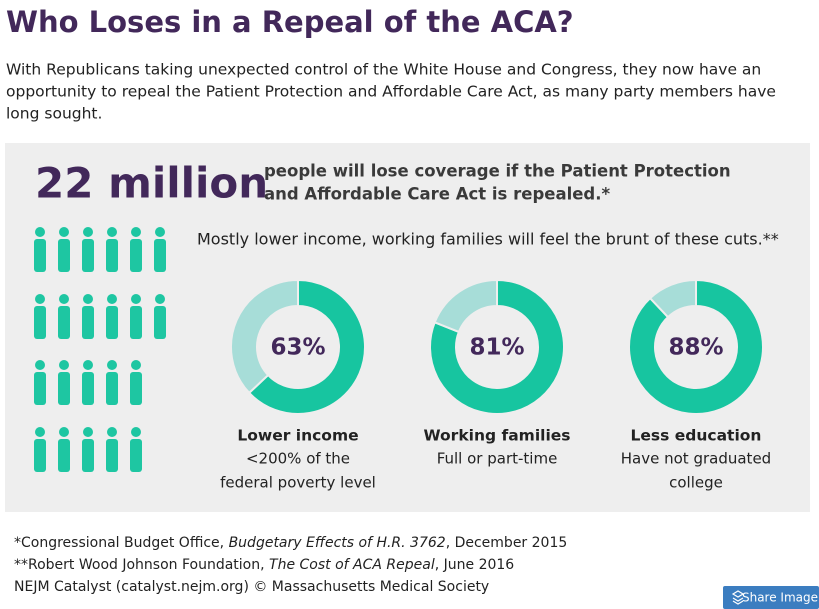  What do you see at coordinates (298, 459) in the screenshot?
I see `donut-subtitle: <200% of the` at bounding box center [298, 459].